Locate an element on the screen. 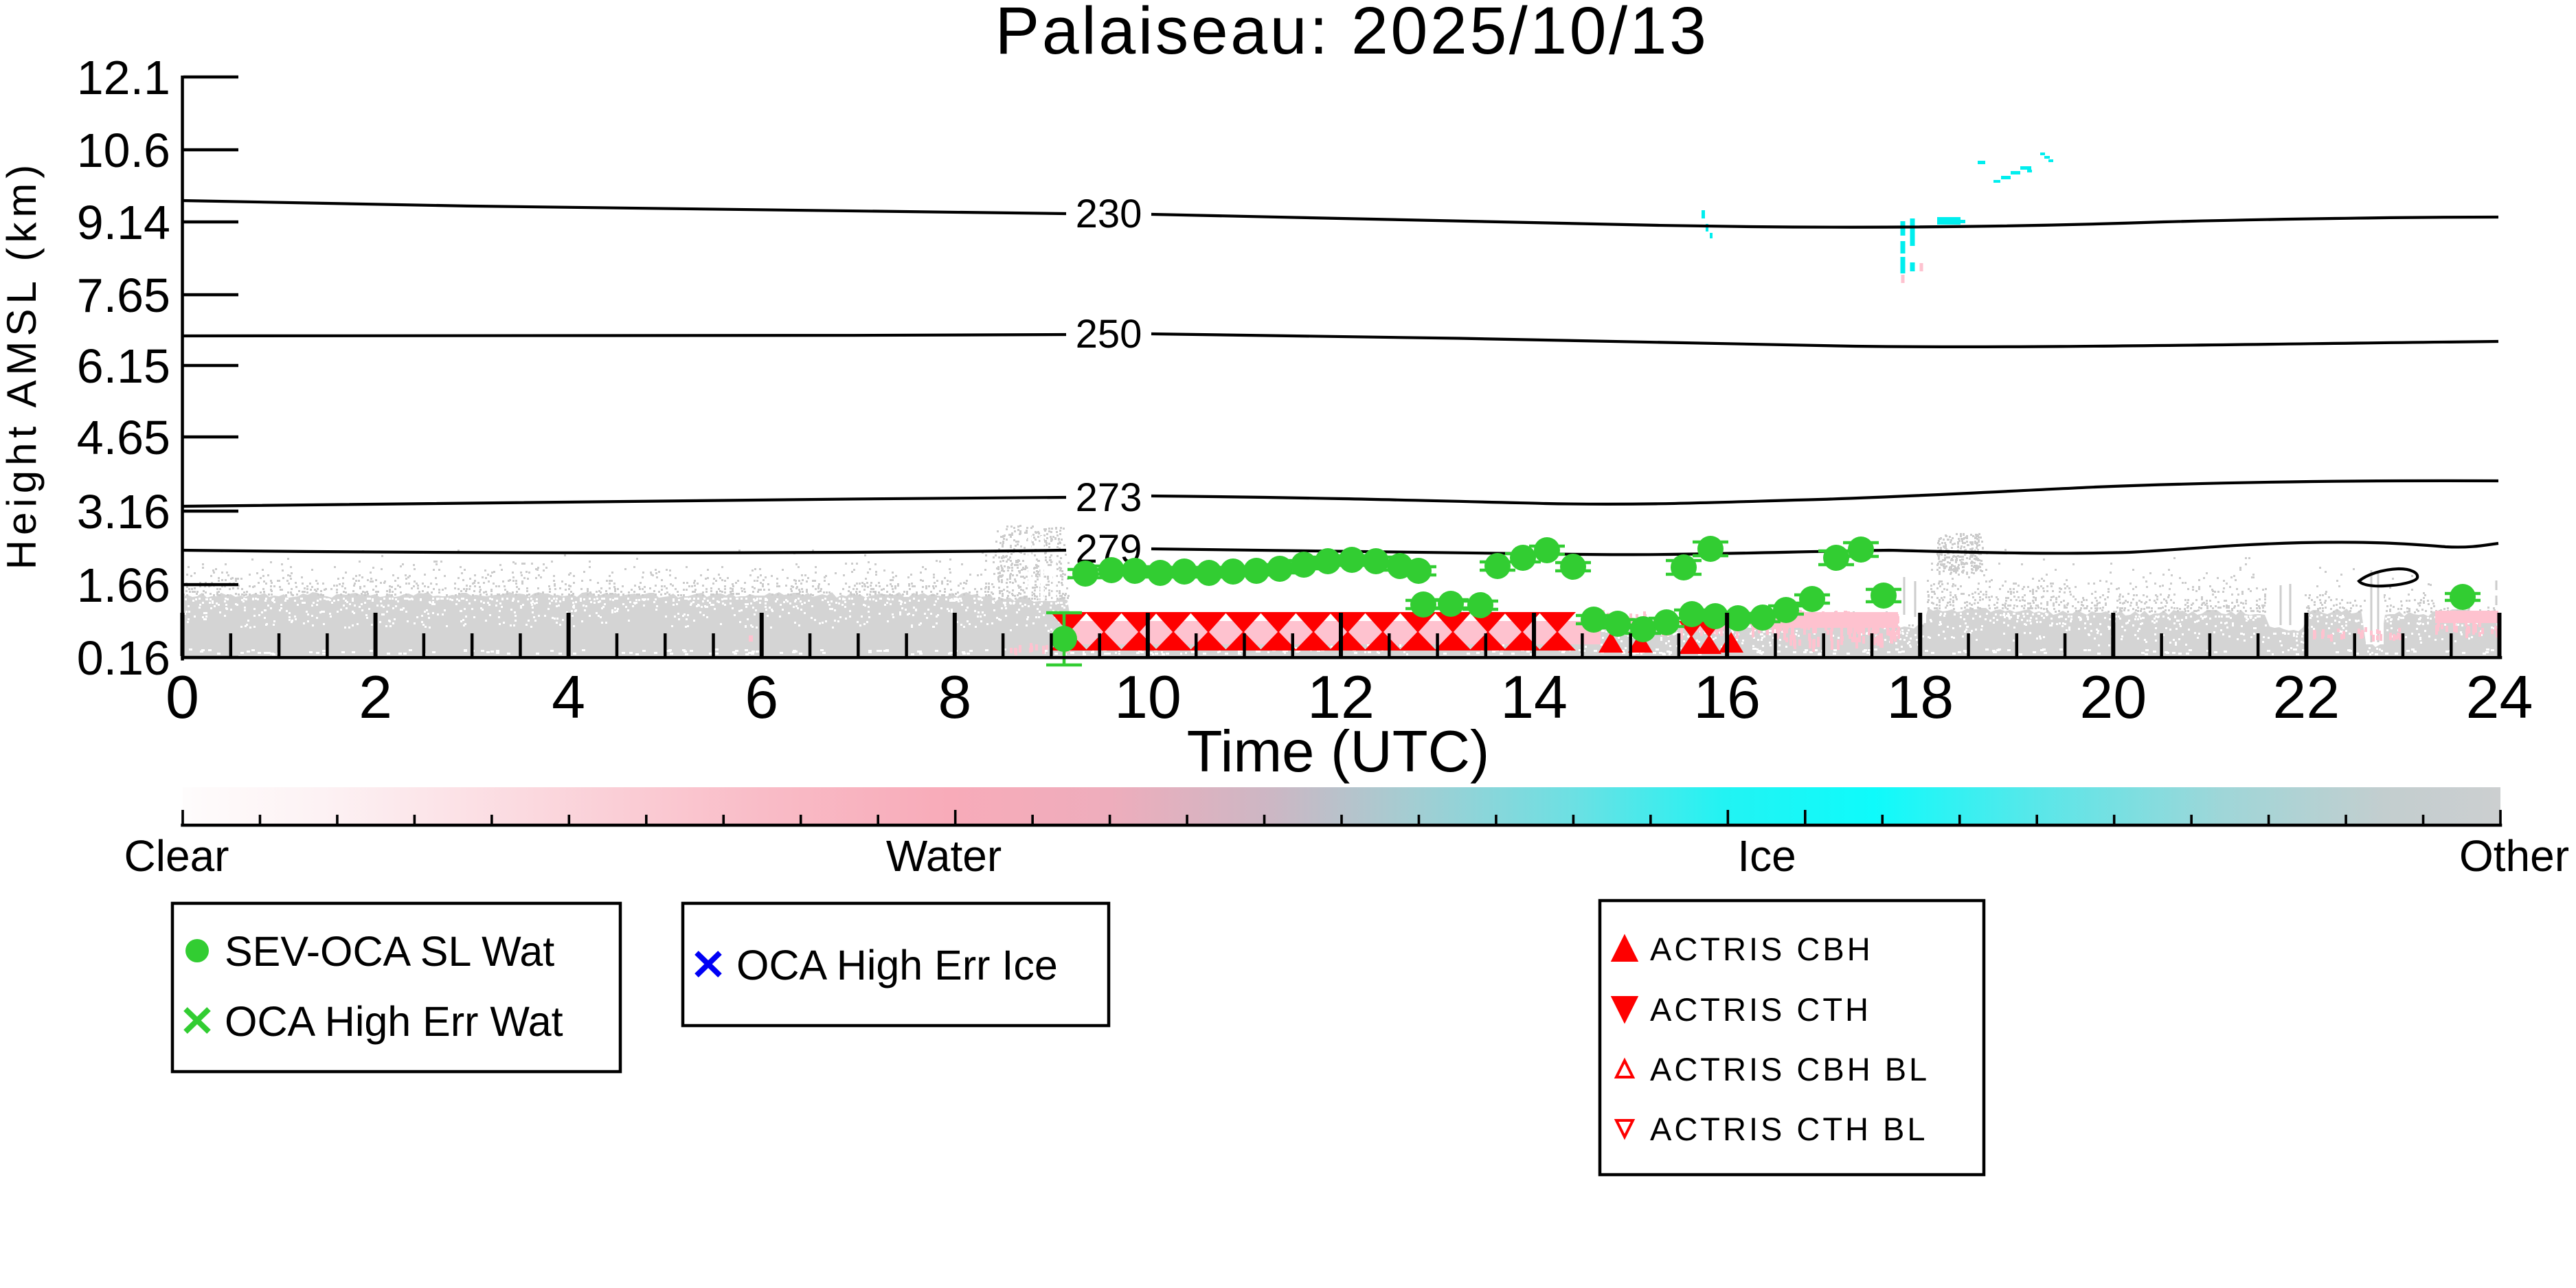 The image size is (2576, 1288). svg-text: ACTRIS CBH is located at coordinates (1761, 949).